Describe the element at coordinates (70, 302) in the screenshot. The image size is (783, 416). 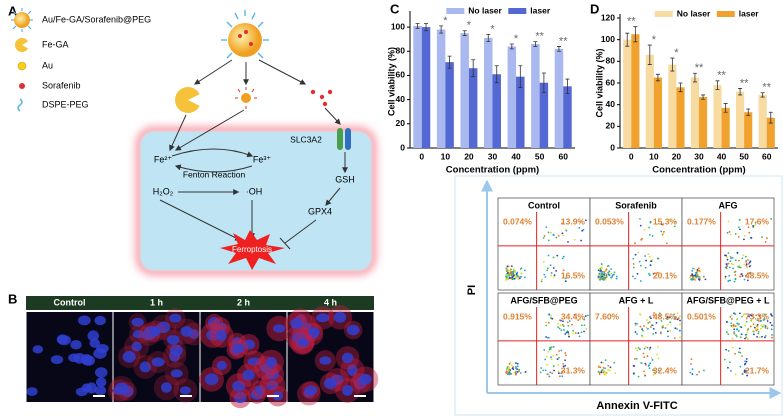
I see `column-label: Control` at that location.